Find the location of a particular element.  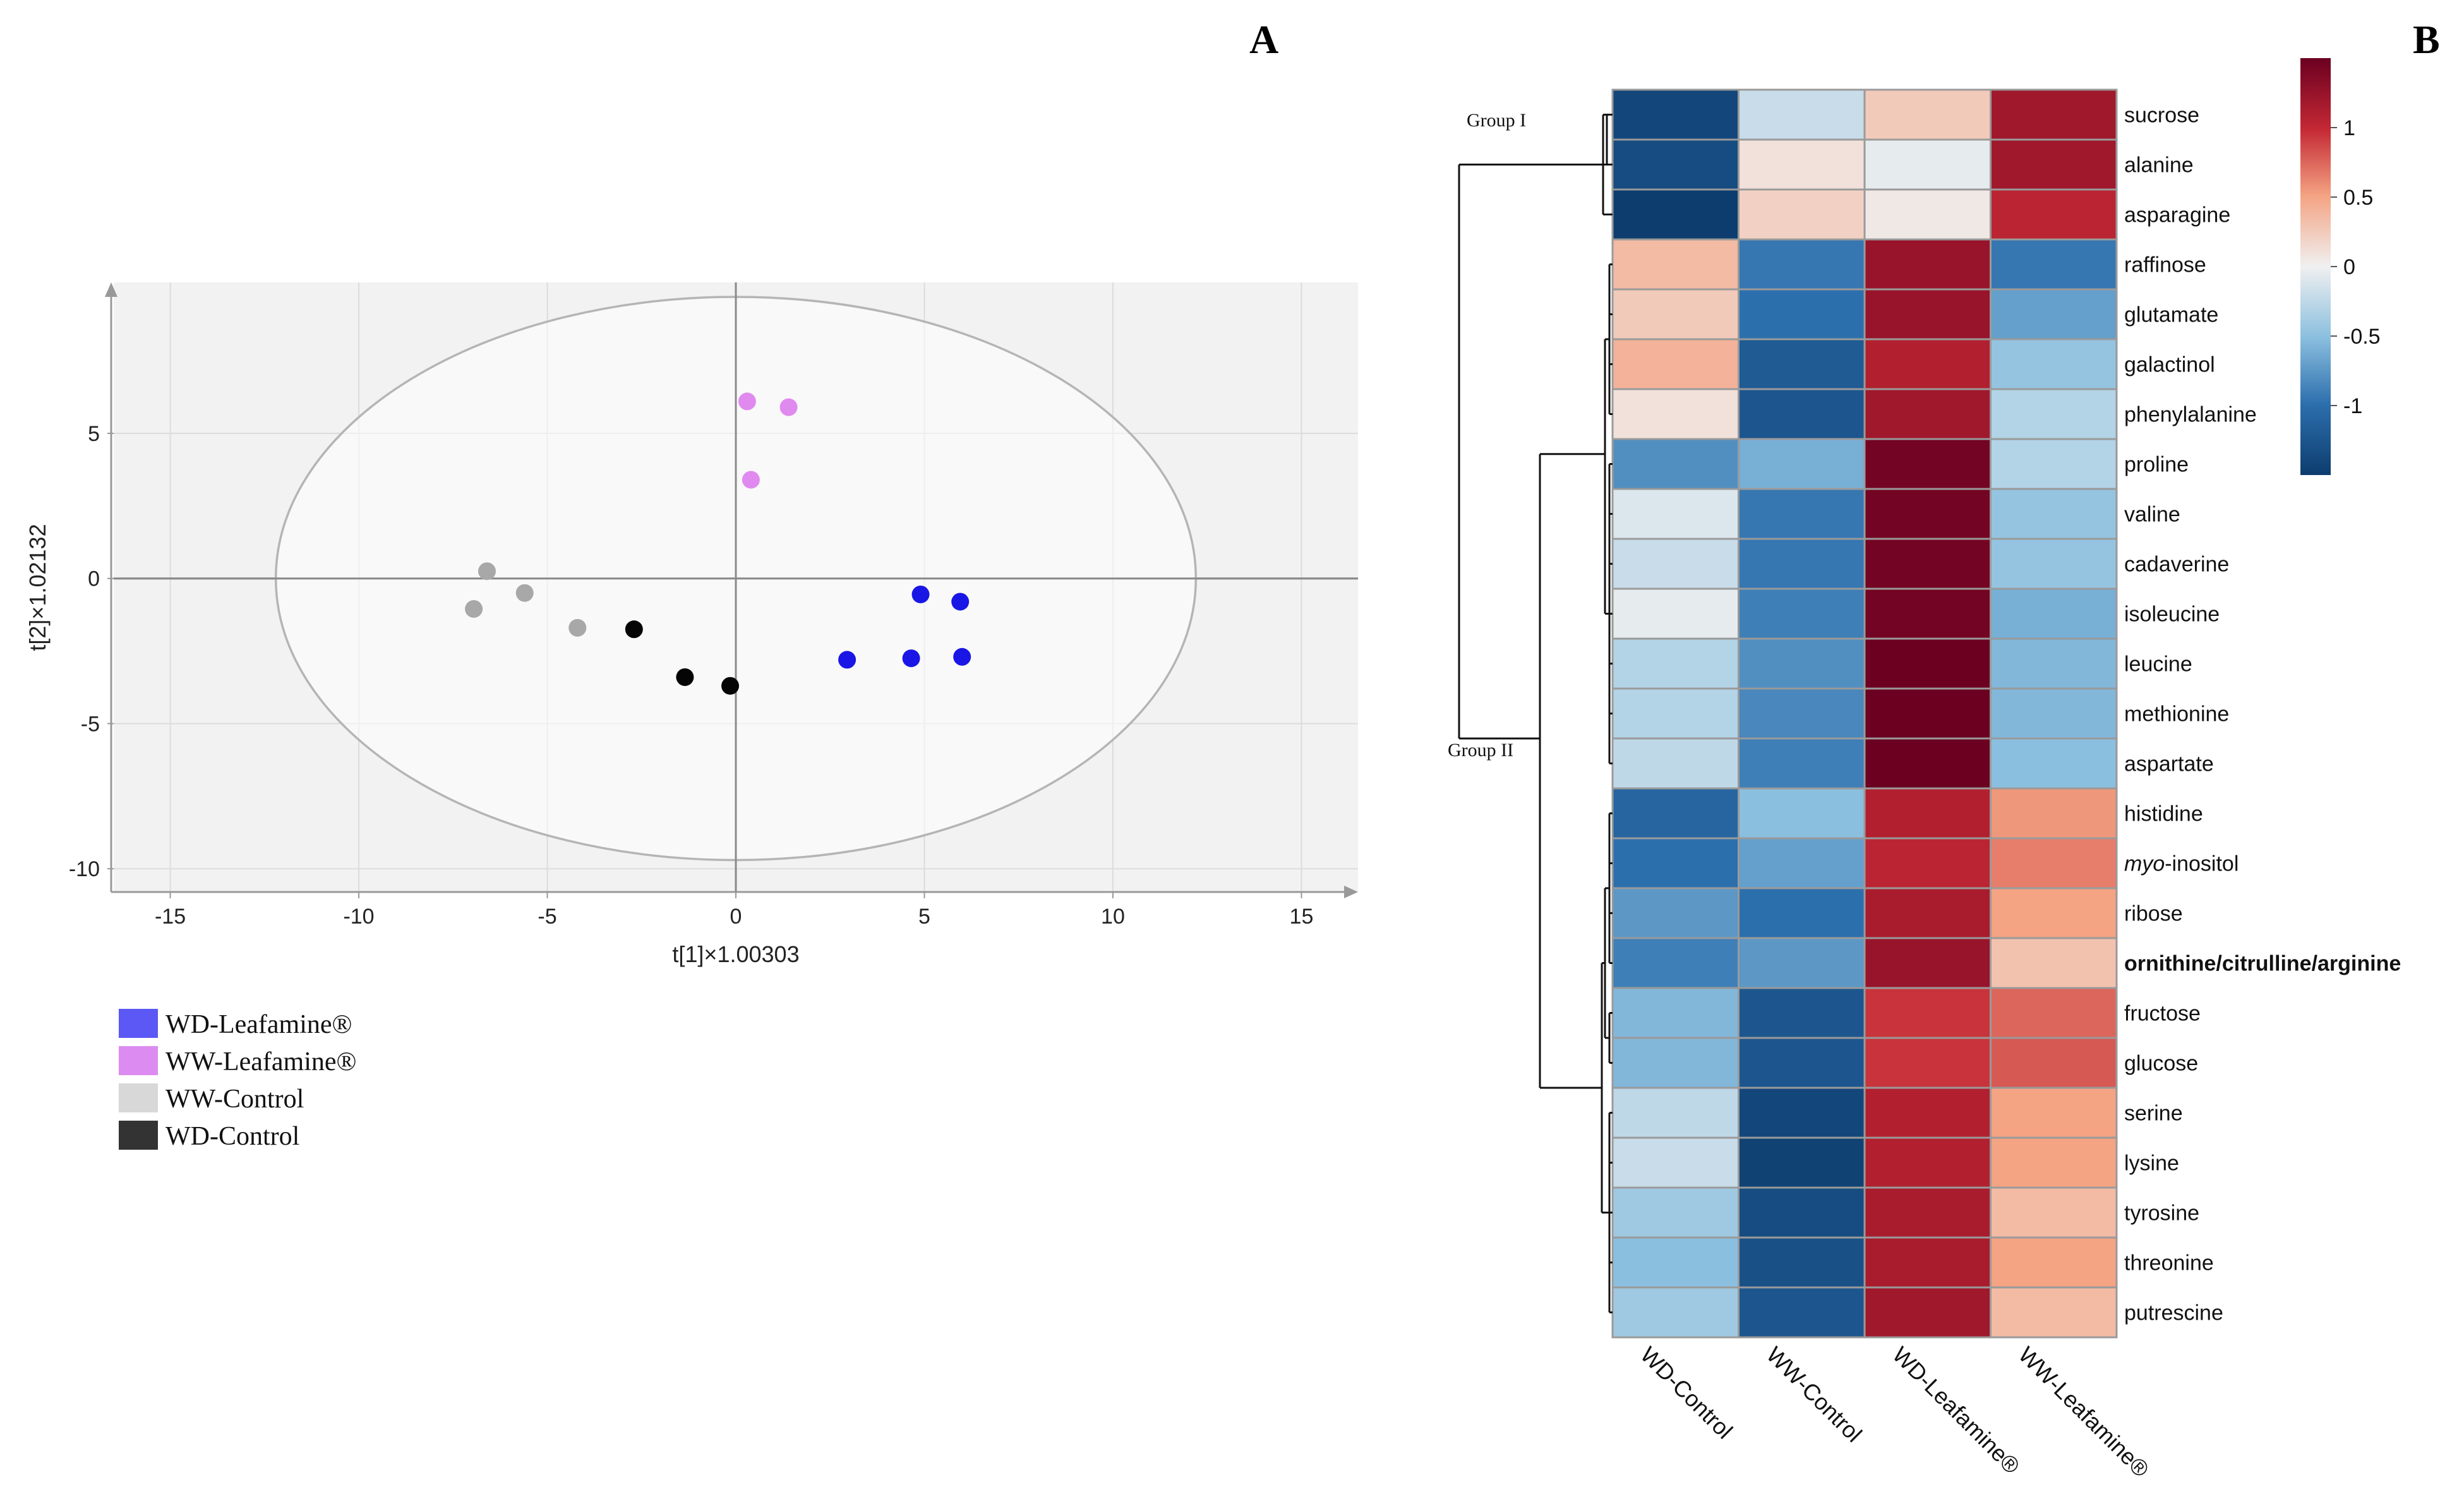

row-label: alanine is located at coordinates (2159, 166).